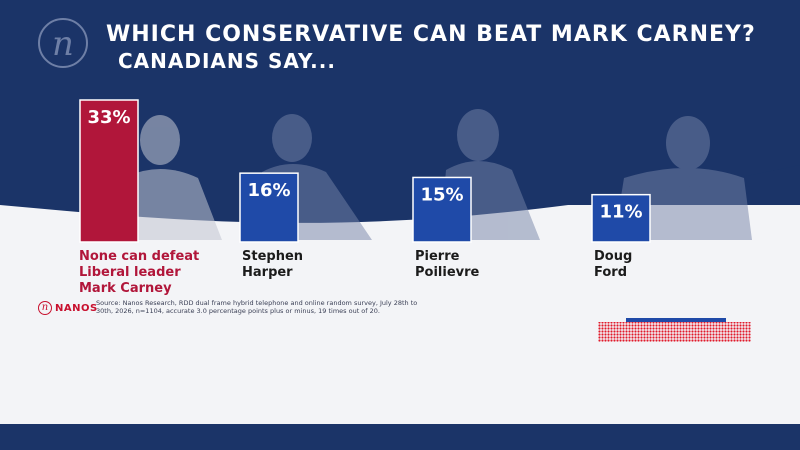 Image resolution: width=800 pixels, height=450 pixels. I want to click on category-label-2: Pierre Poilievre, so click(447, 264).